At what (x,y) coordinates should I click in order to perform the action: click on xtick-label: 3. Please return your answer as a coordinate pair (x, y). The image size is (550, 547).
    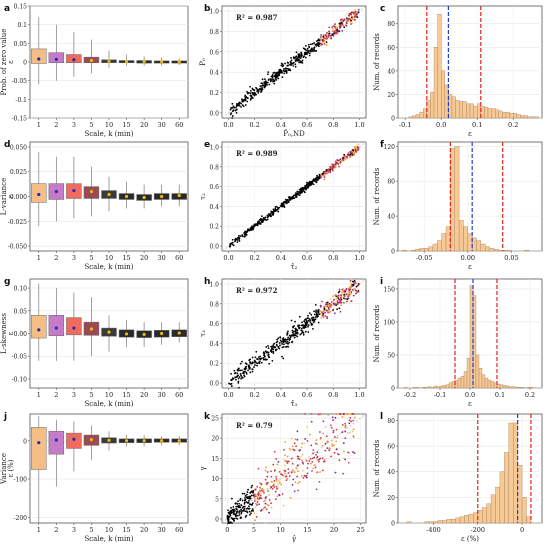
    Looking at the image, I should click on (74, 530).